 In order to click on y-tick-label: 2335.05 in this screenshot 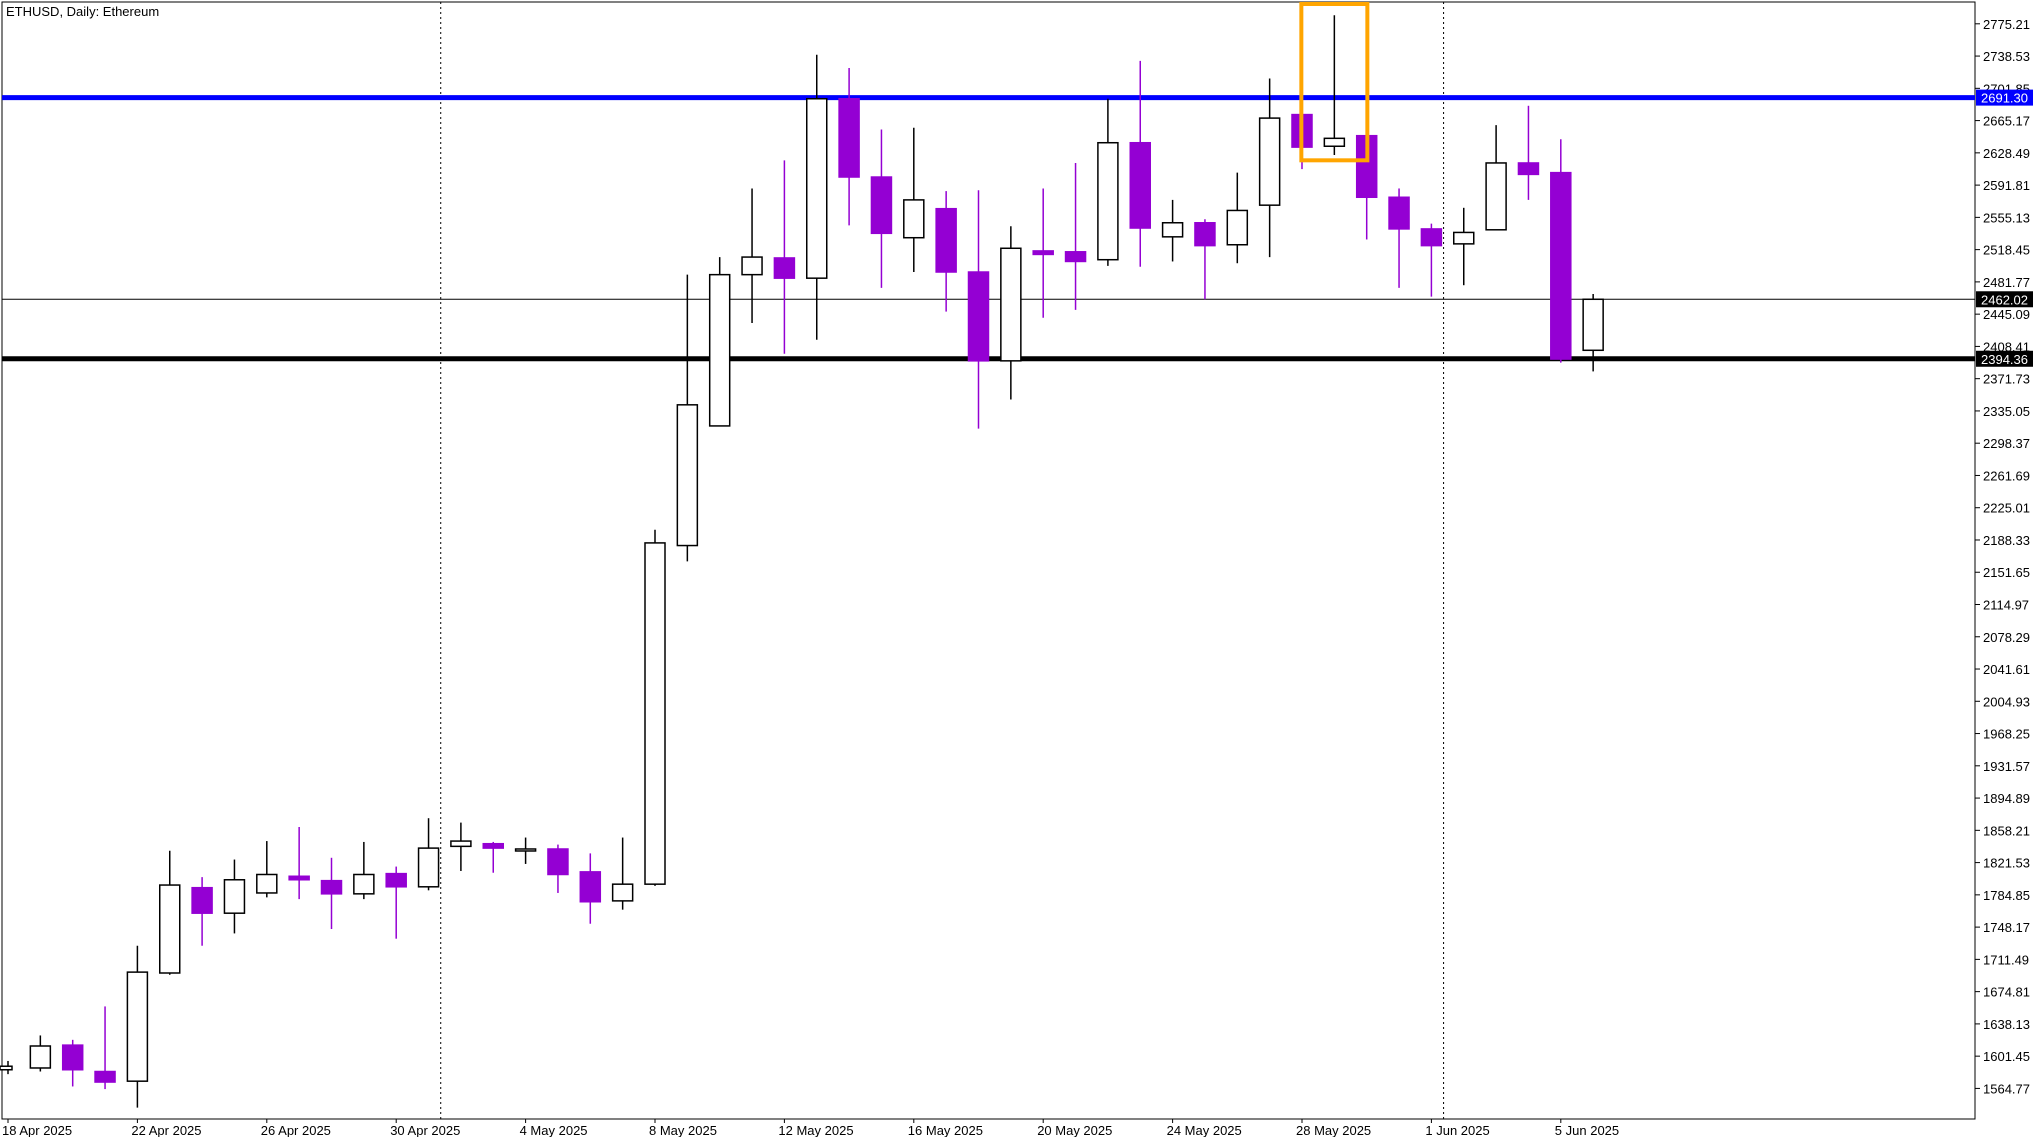, I will do `click(2006, 411)`.